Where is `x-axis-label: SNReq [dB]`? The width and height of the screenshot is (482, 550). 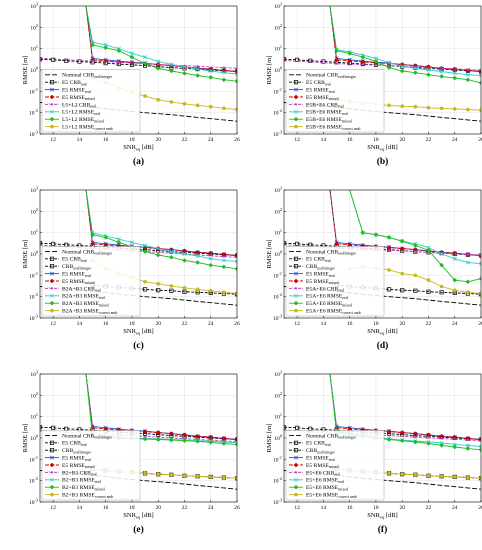 x-axis-label: SNReq [dB] is located at coordinates (138, 516).